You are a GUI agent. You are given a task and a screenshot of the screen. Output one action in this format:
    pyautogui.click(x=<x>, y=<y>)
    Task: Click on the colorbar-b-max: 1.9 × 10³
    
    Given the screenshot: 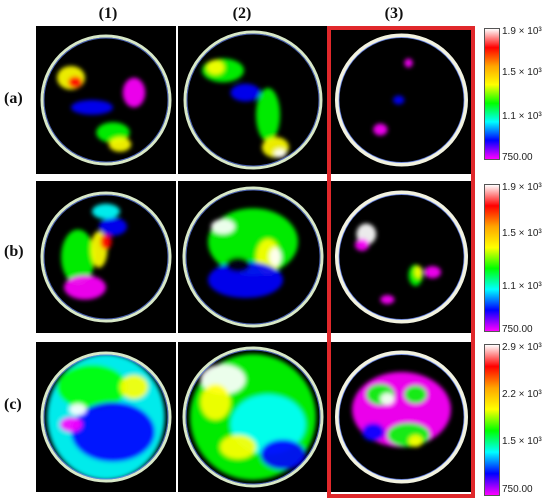 What is the action you would take?
    pyautogui.click(x=522, y=187)
    